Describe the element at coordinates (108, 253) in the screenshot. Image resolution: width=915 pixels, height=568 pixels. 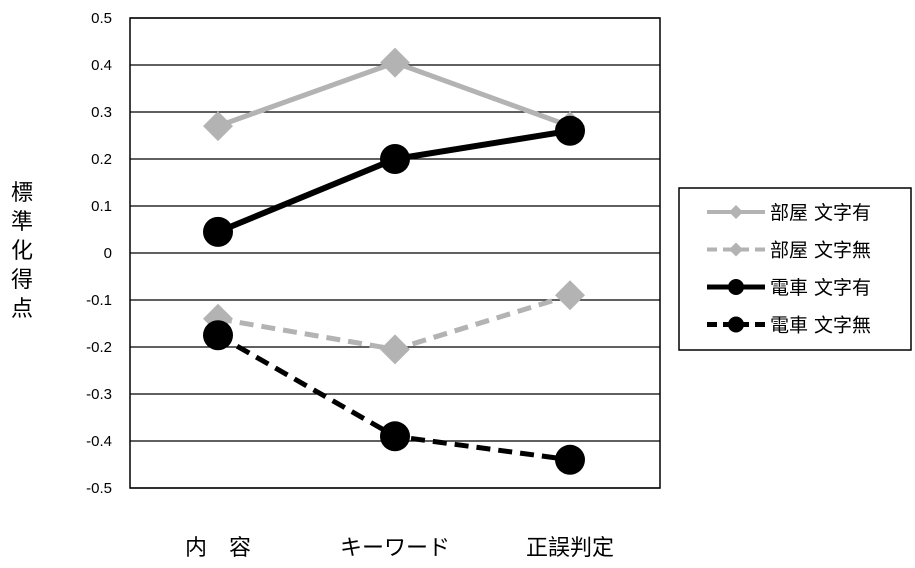
I see `y-tick-label: 0` at that location.